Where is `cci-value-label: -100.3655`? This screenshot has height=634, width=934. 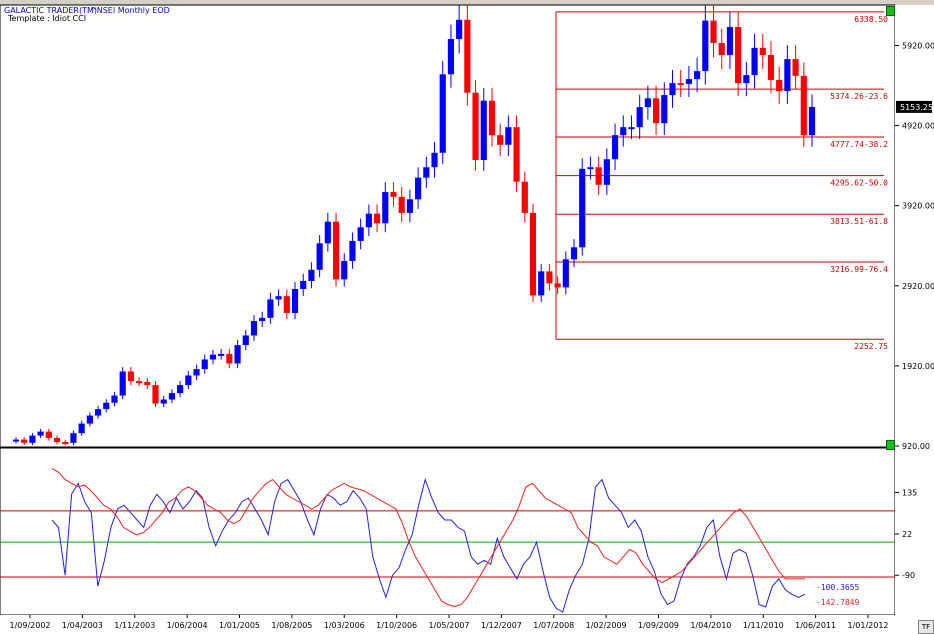 cci-value-label: -100.3655 is located at coordinates (838, 587).